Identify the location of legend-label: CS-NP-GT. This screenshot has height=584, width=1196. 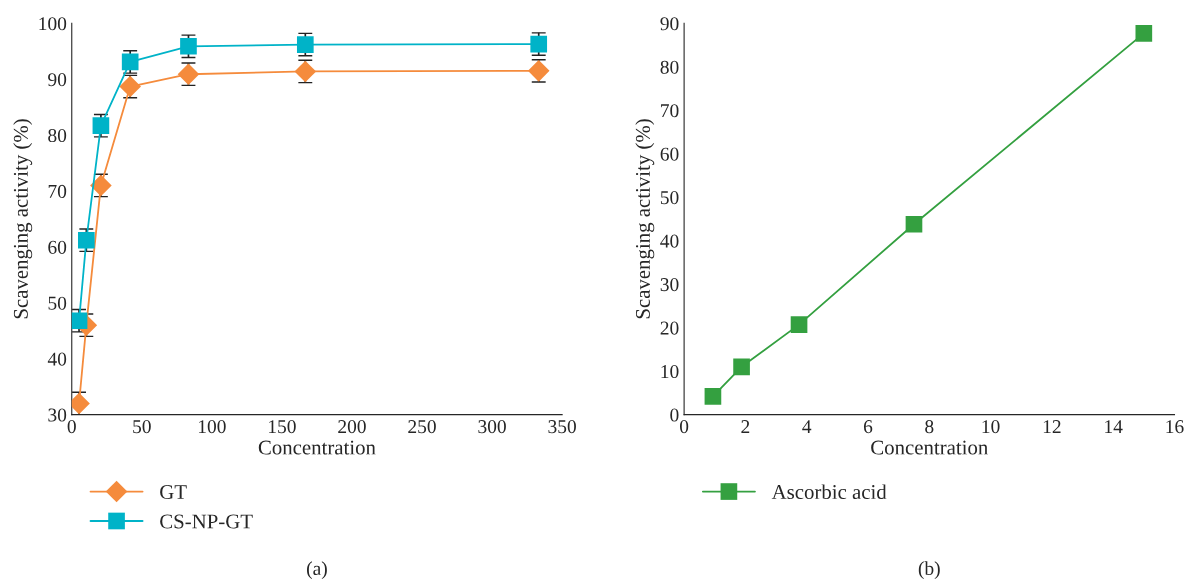
(206, 521).